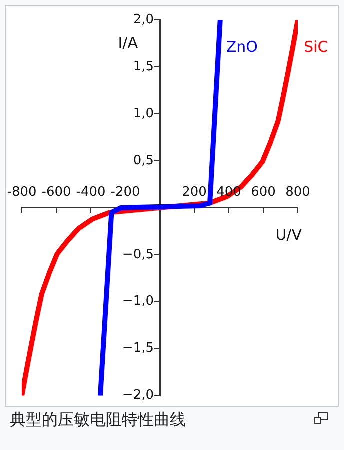  I want to click on y-tick-label: 0,5, so click(143, 160).